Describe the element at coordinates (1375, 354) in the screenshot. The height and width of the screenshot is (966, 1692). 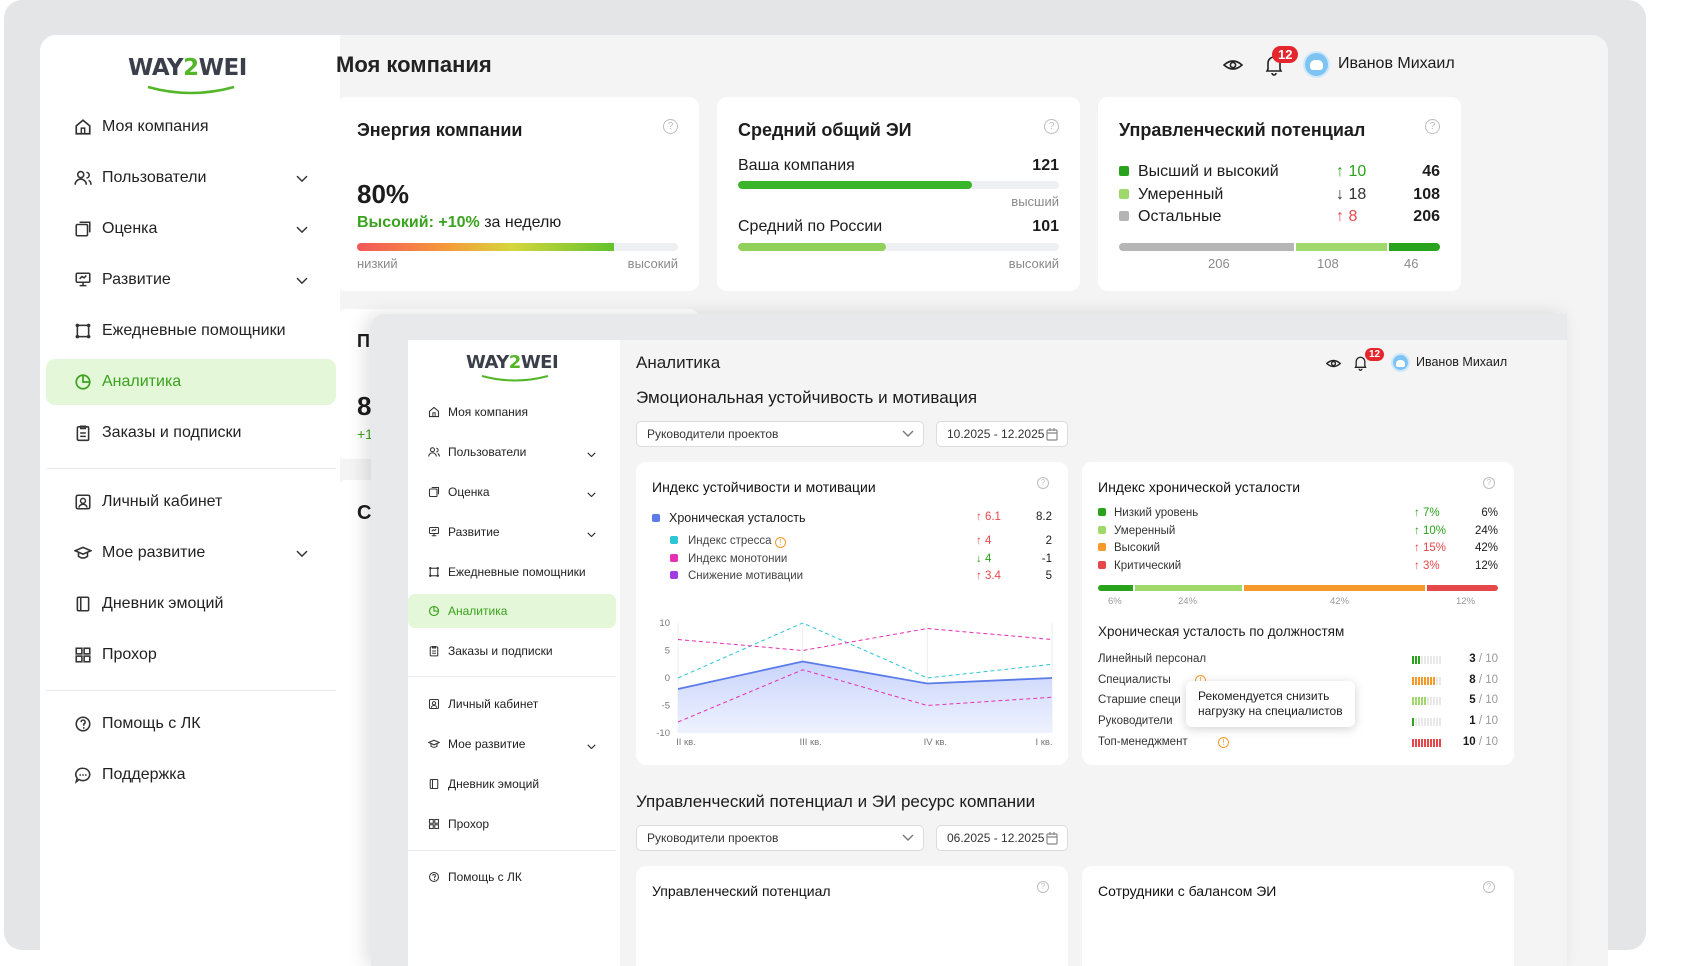
I see `notification-badge: 12` at that location.